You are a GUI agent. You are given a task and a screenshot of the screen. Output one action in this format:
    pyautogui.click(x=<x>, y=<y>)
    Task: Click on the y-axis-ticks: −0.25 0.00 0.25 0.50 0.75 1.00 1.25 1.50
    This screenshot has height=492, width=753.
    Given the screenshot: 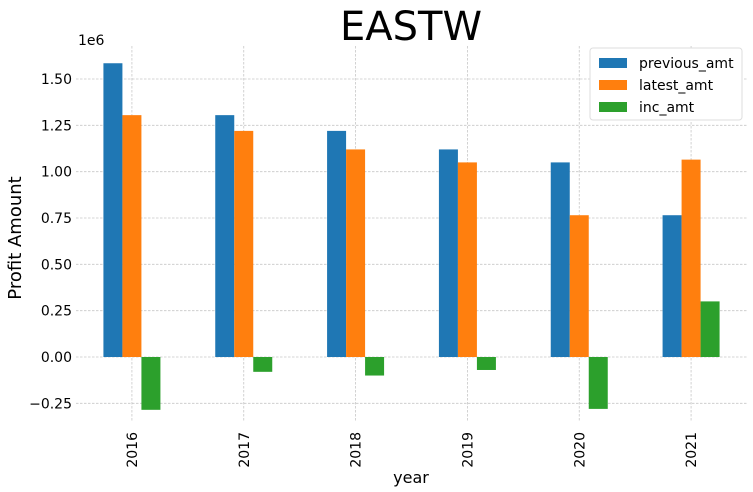 What is the action you would take?
    pyautogui.click(x=50, y=242)
    